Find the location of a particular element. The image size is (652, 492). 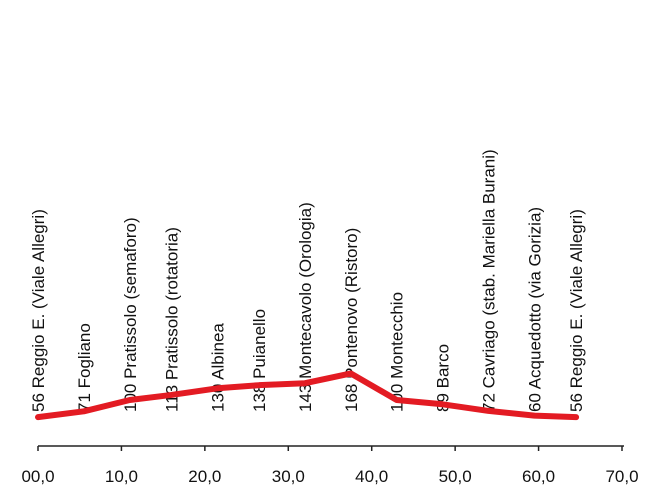

stop-label: 89 Barco is located at coordinates (443, 378).